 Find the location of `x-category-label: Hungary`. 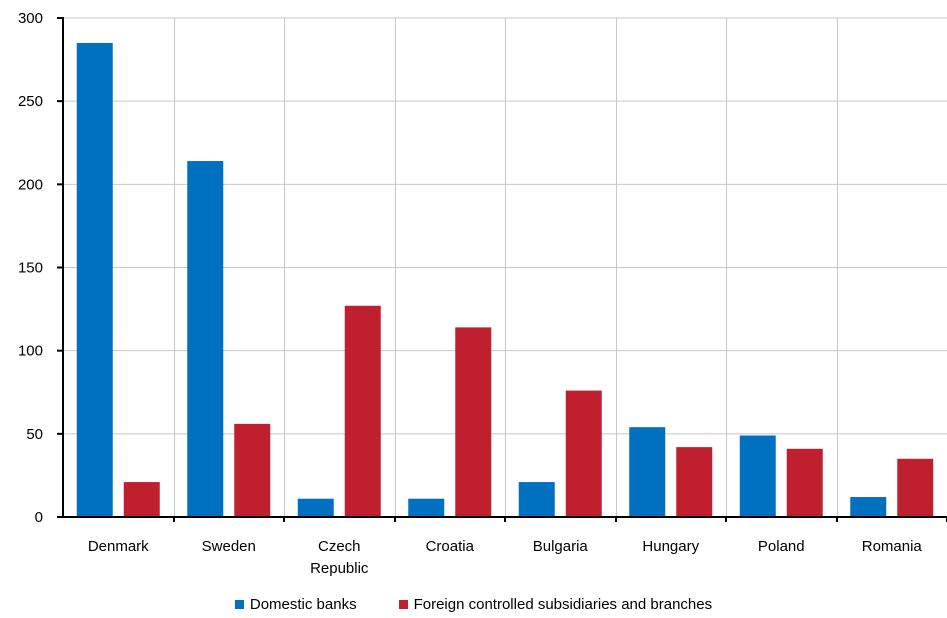

x-category-label: Hungary is located at coordinates (670, 546).